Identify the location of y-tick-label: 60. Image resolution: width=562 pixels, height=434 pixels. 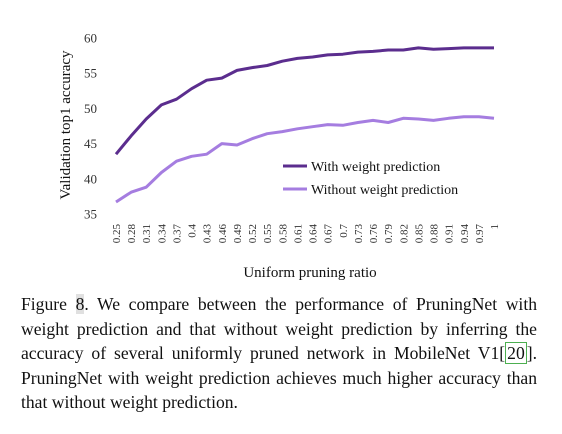
(90, 38).